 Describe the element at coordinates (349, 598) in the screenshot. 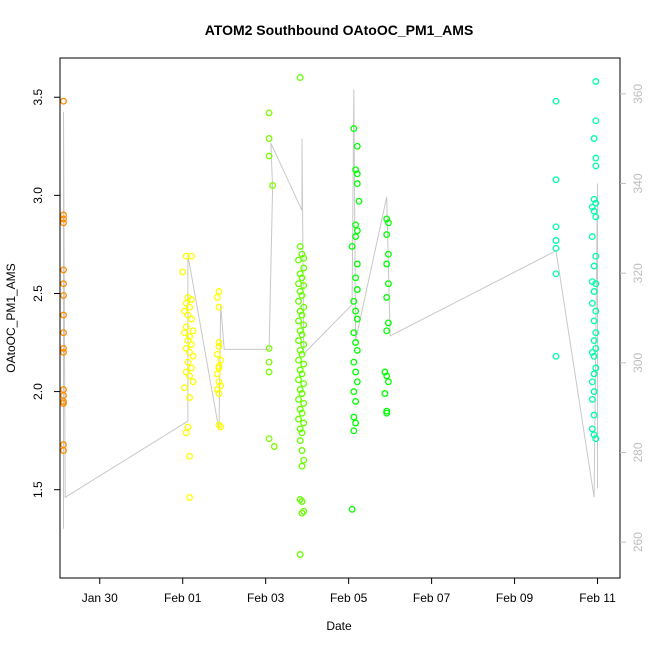

I see `x-tick-label: Feb 05` at that location.